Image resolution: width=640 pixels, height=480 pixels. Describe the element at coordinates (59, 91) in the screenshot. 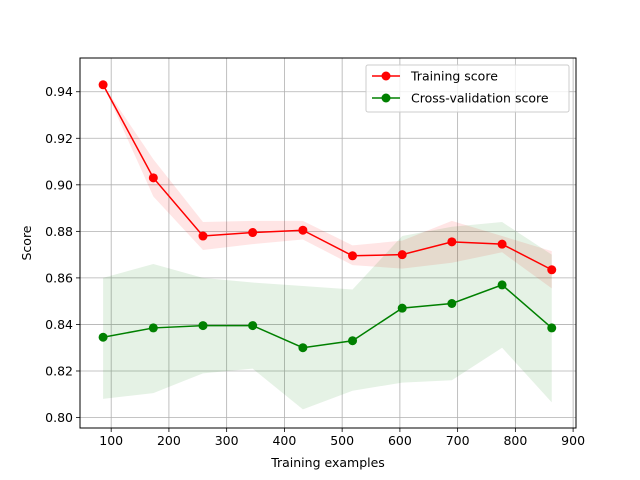

I see `y-tick-label: 0.94` at that location.